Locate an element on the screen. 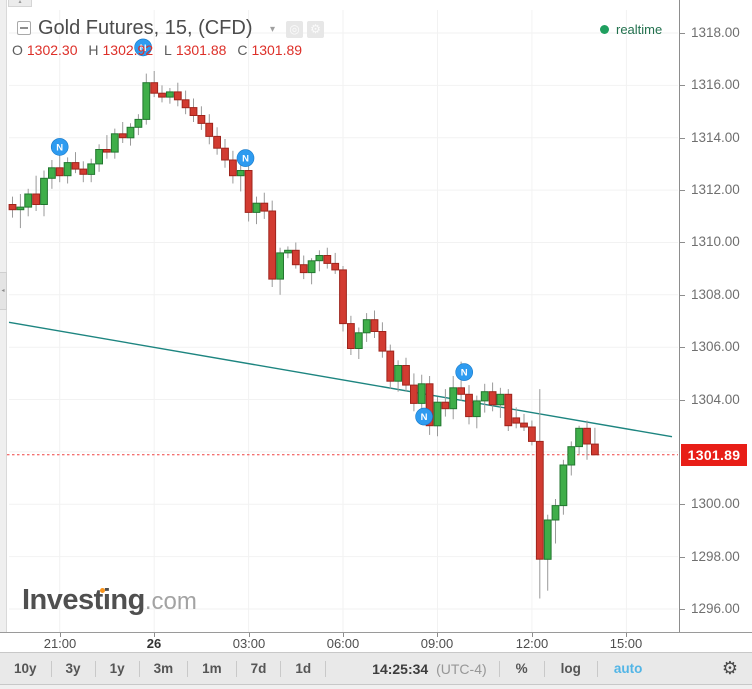 The width and height of the screenshot is (752, 689). top-panel-collapse-handle: ▴ is located at coordinates (20, 3).